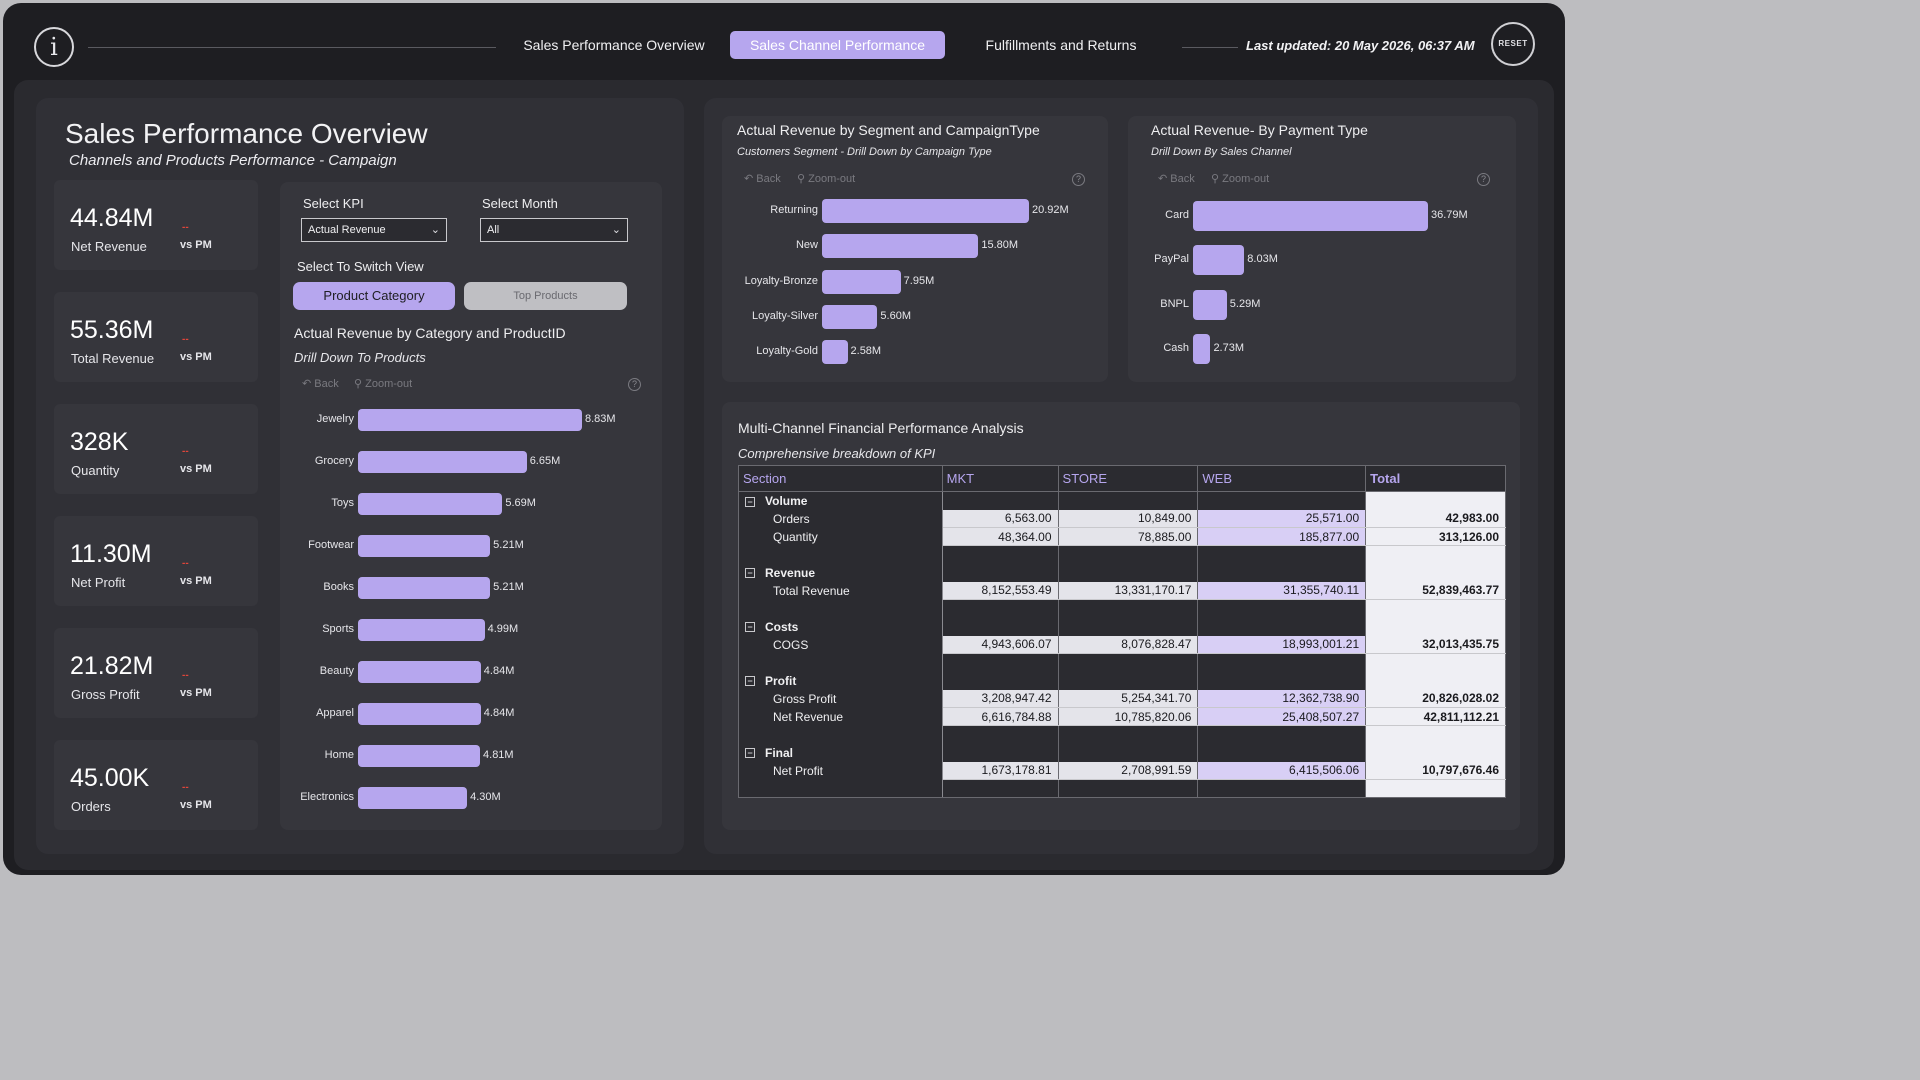  What do you see at coordinates (1000, 698) in the screenshot?
I see `matrix-cell: 3,208,947.42` at bounding box center [1000, 698].